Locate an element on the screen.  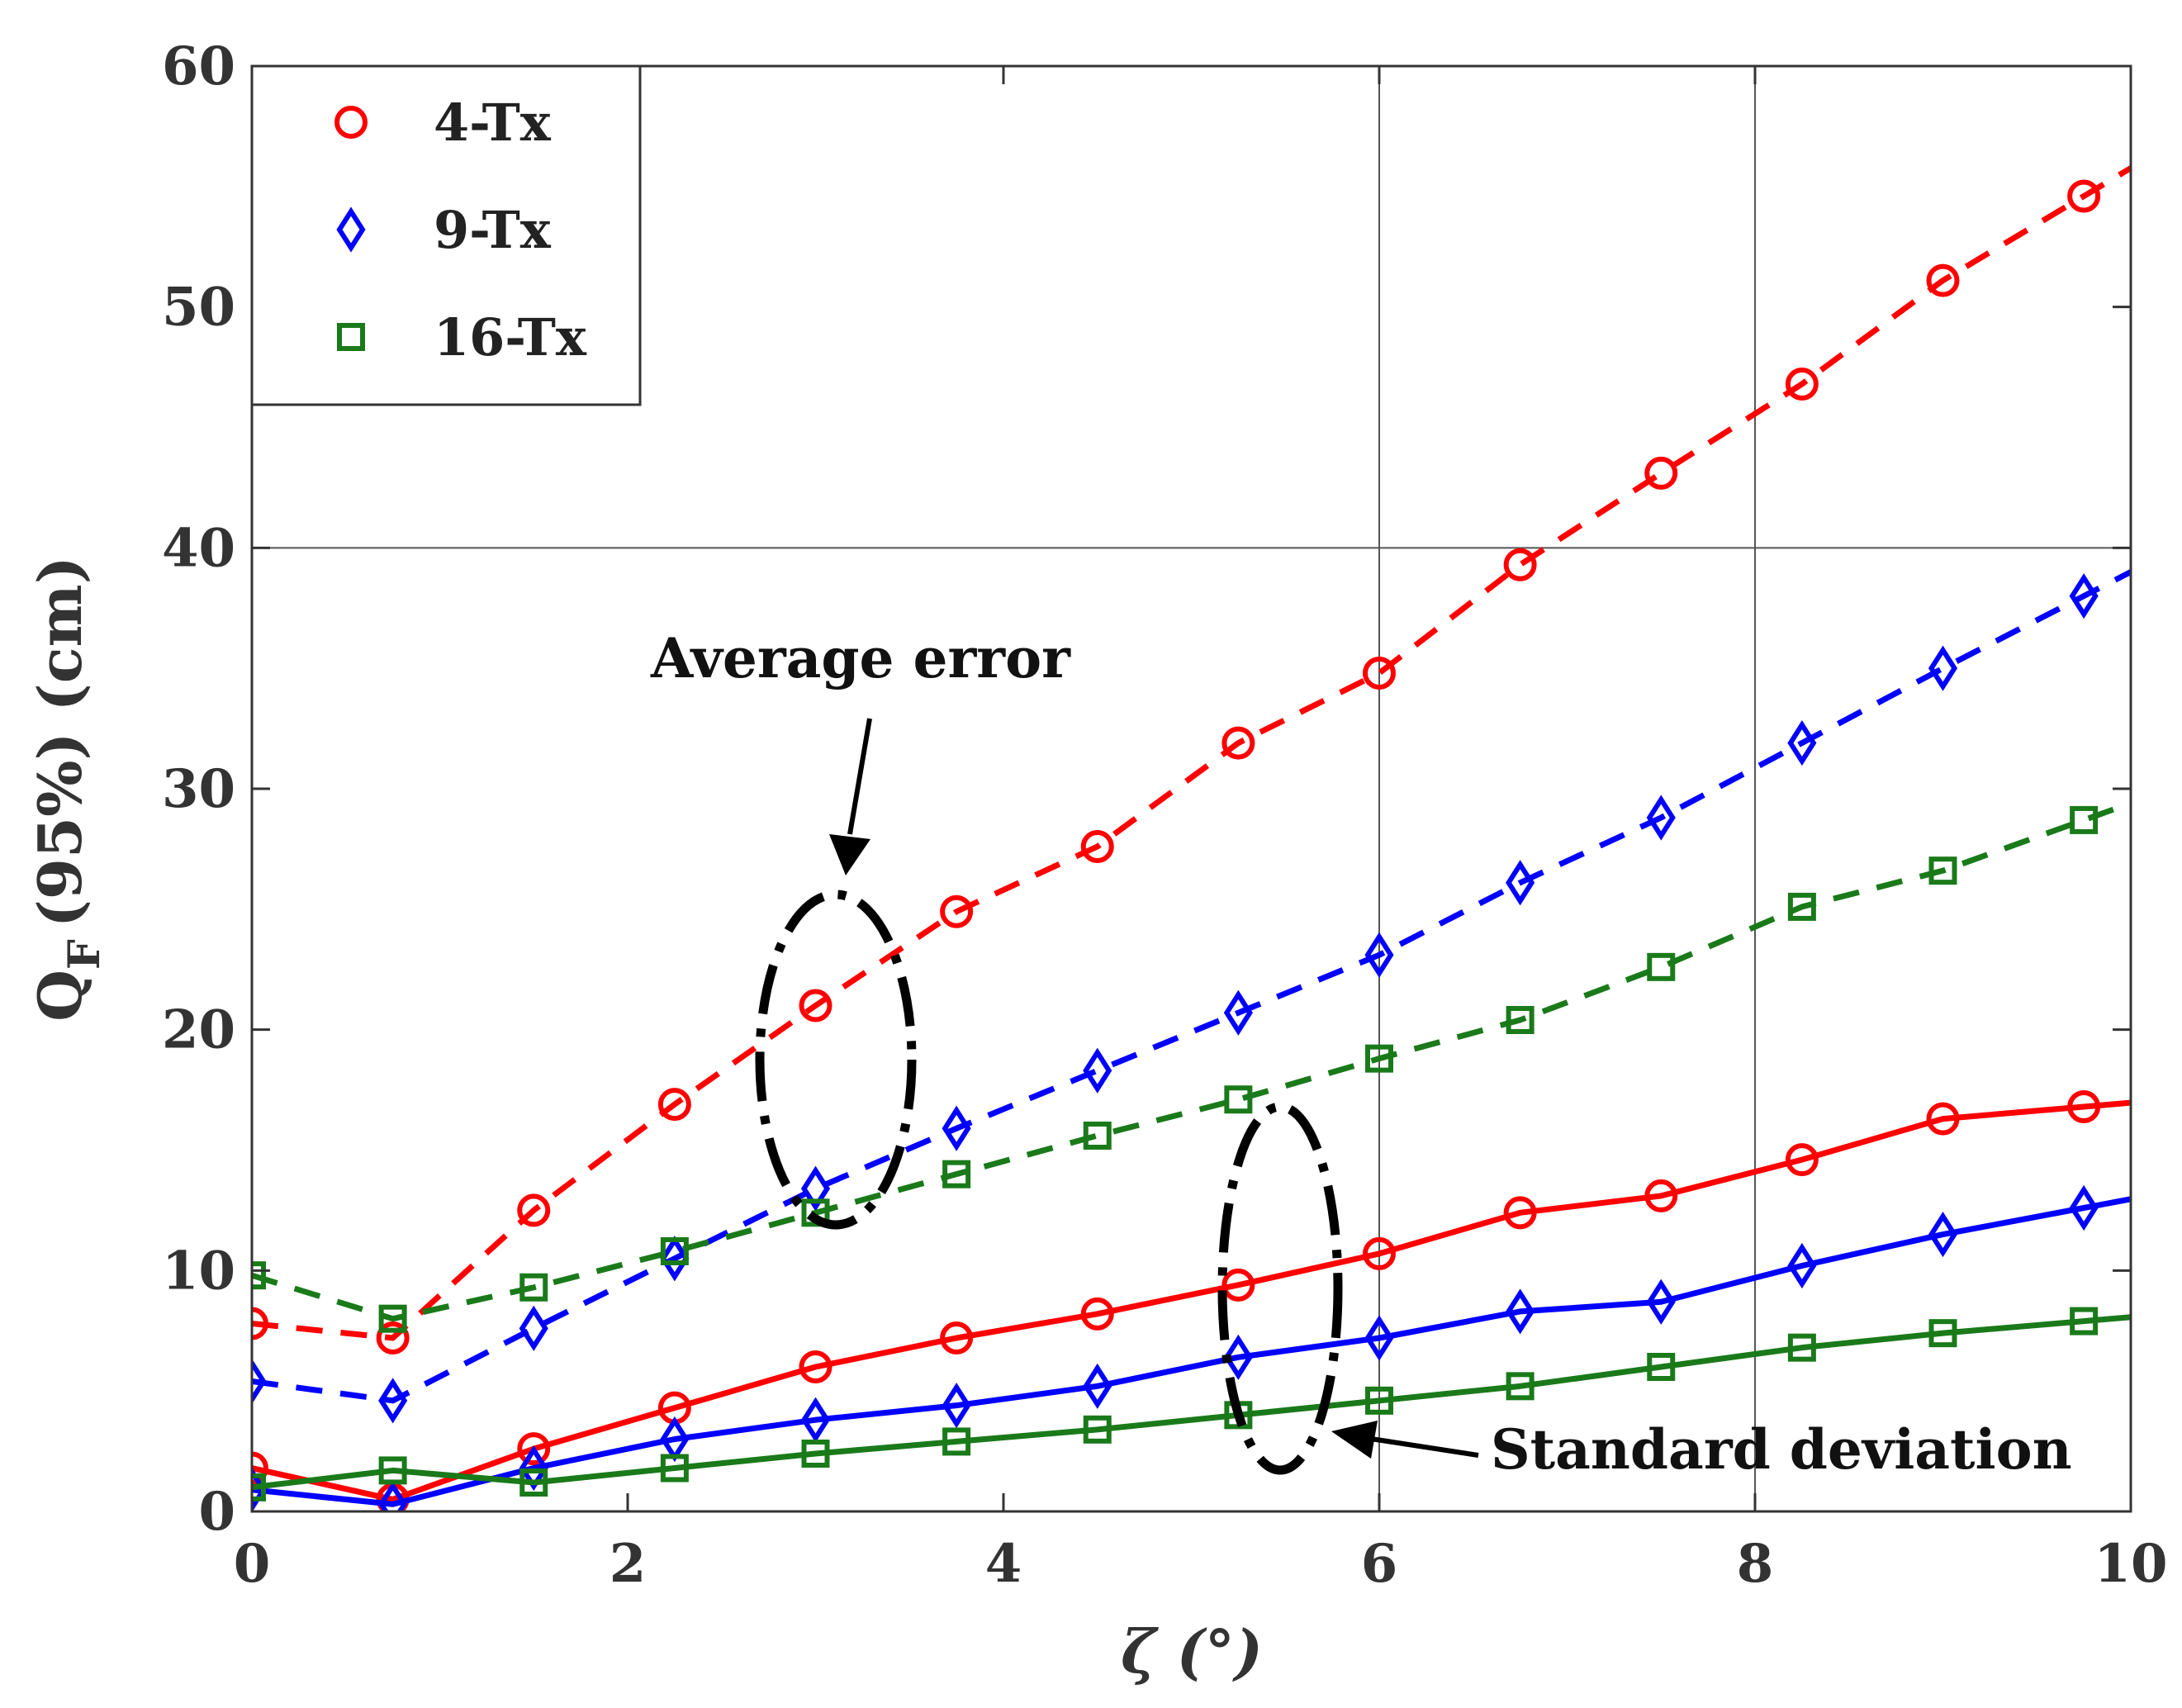
average-error-arrow is located at coordinates (859, 776).